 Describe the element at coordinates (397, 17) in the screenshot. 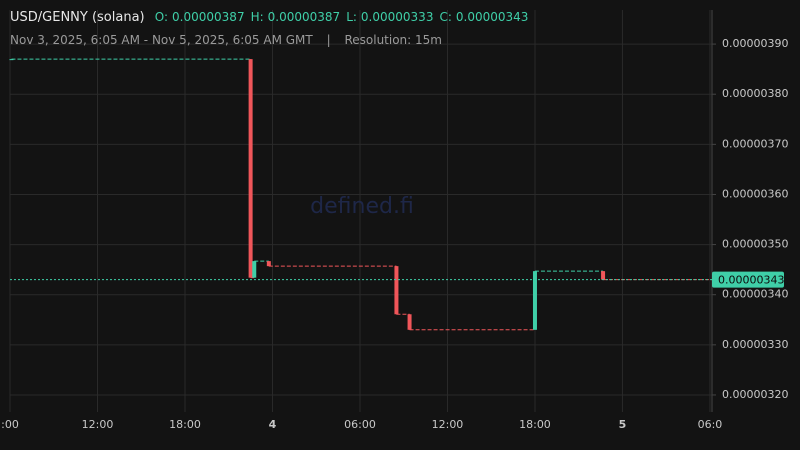

I see `ohlc-value: 0.00000333` at that location.